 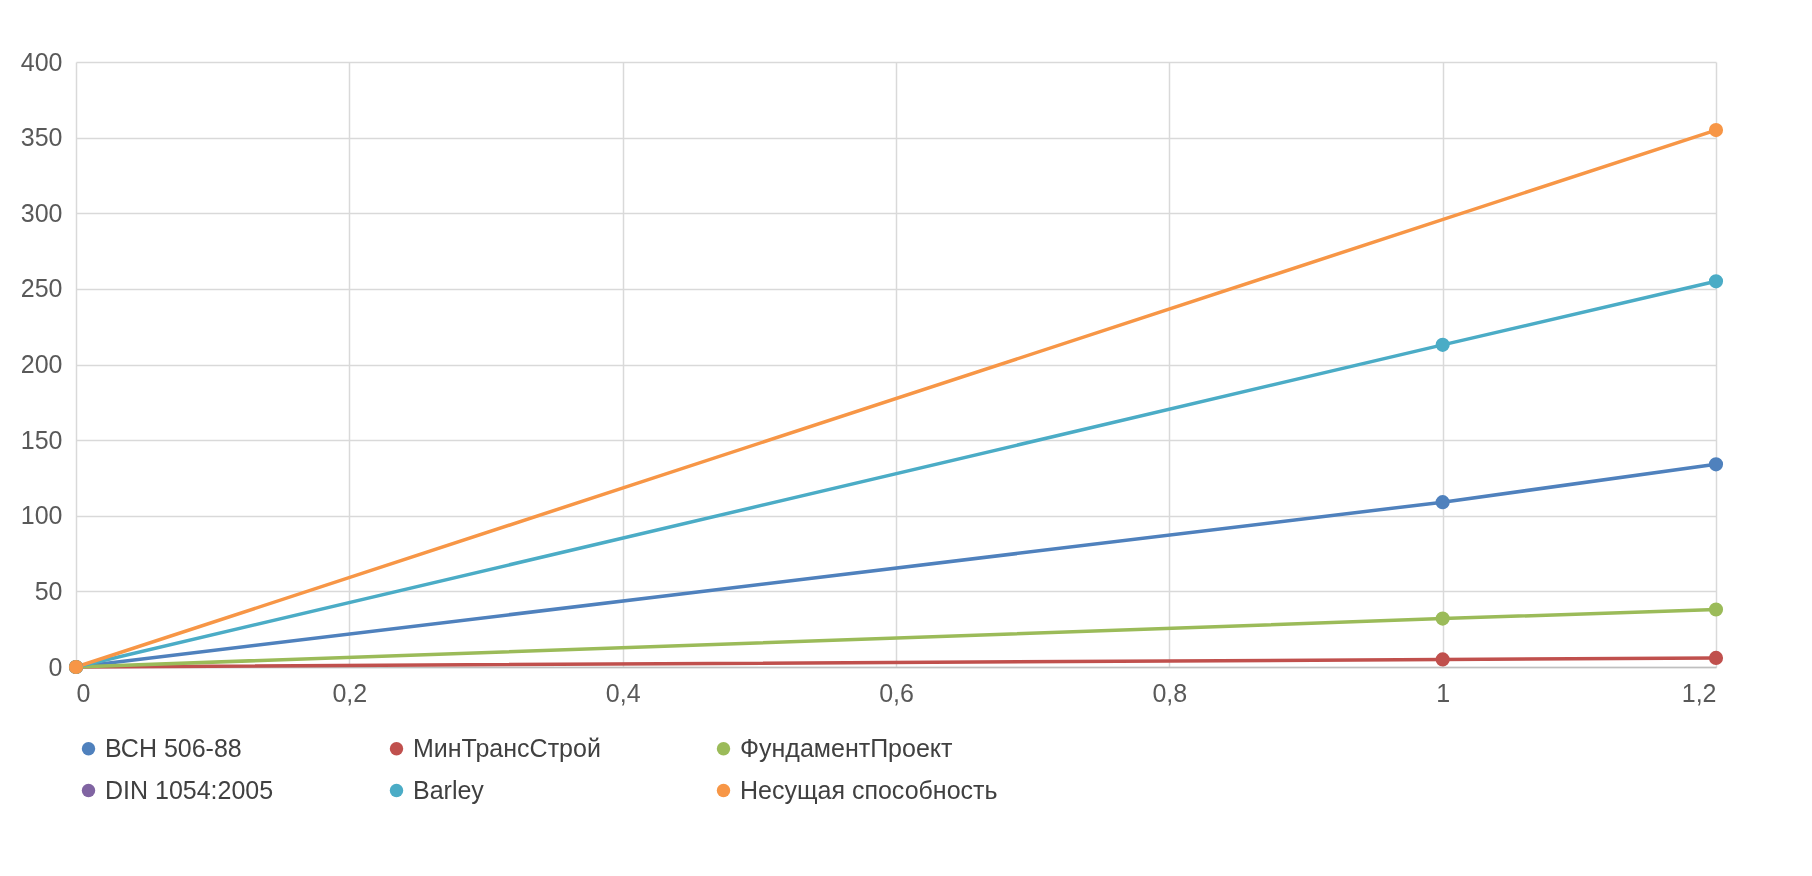 What do you see at coordinates (41, 288) in the screenshot?
I see `y-tick-label: 250` at bounding box center [41, 288].